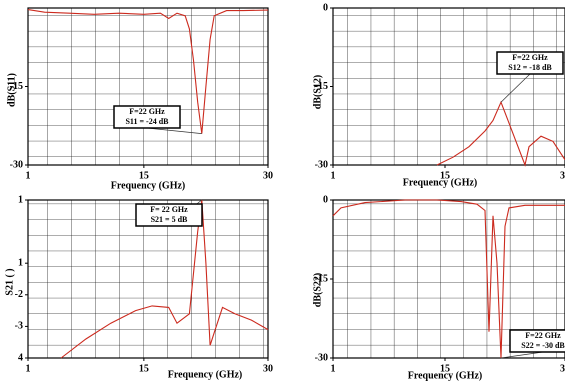 The width and height of the screenshot is (565, 385). Describe the element at coordinates (169, 209) in the screenshot. I see `annotation-text: F= 22 GHz` at that location.